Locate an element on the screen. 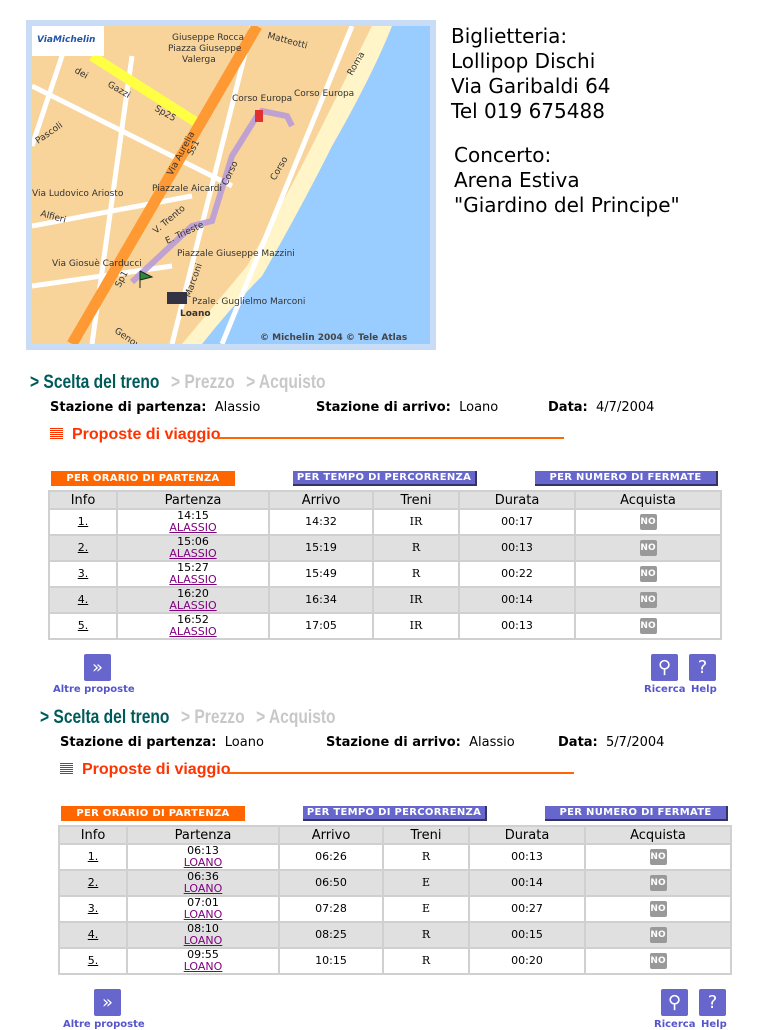 The image size is (768, 1030). travel-date: Data: 4/7/2004 is located at coordinates (601, 407).